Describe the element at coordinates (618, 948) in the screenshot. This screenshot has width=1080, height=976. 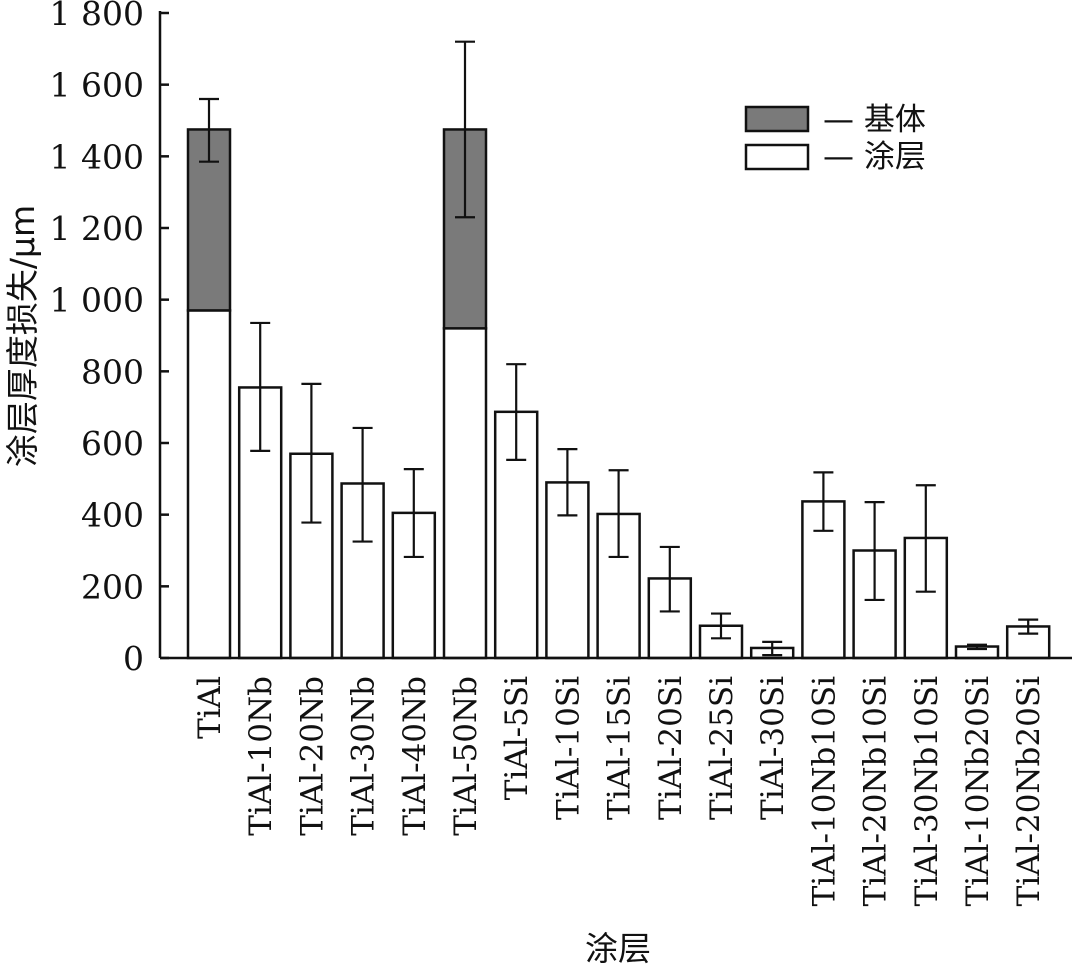
I see `x-axis-title: 涂层` at that location.